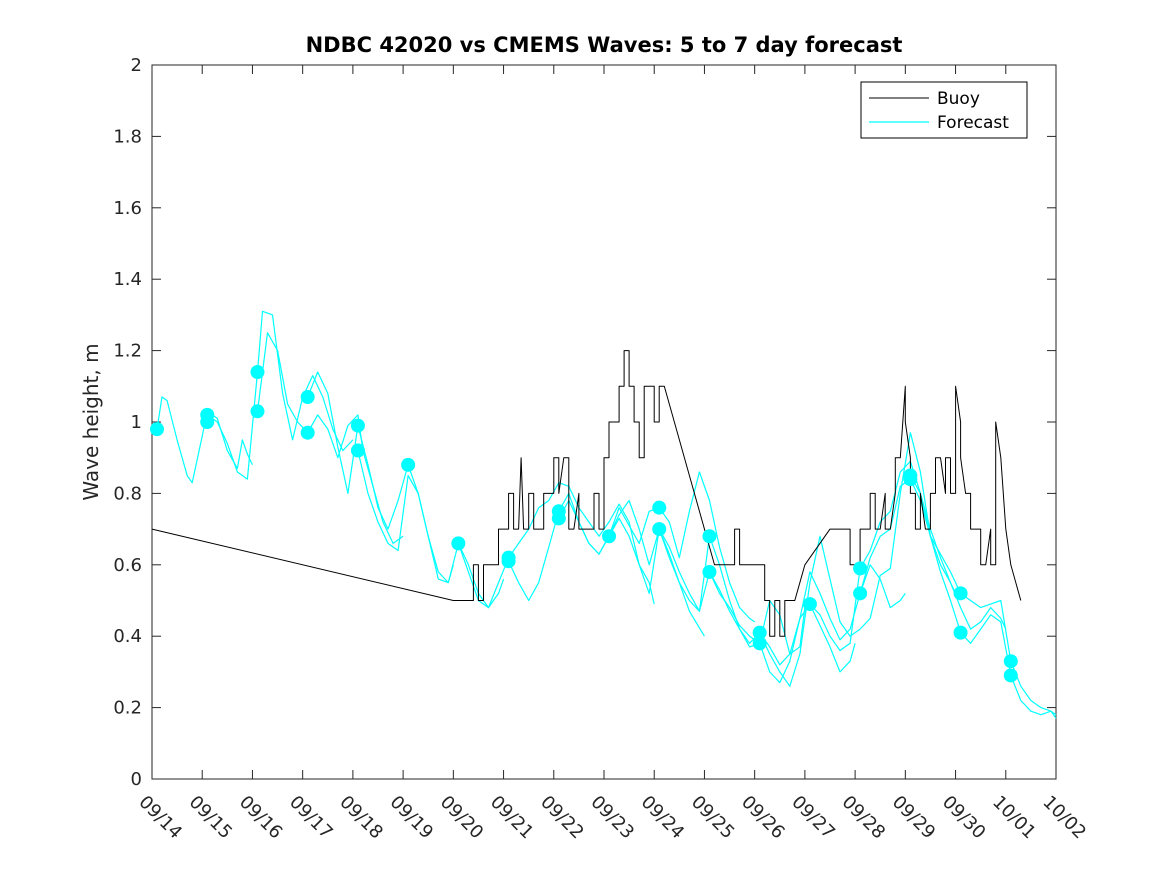  I want to click on y-tick-label: 0.8, so click(127, 493).